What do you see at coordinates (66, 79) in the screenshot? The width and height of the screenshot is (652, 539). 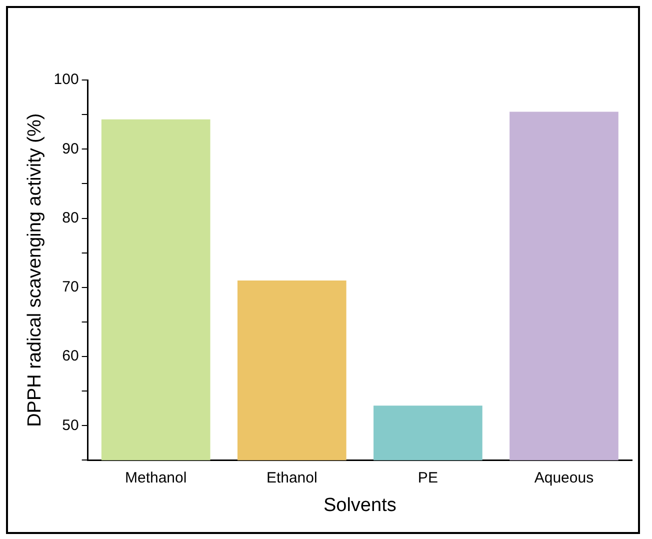 I see `y-tick-label: 100` at bounding box center [66, 79].